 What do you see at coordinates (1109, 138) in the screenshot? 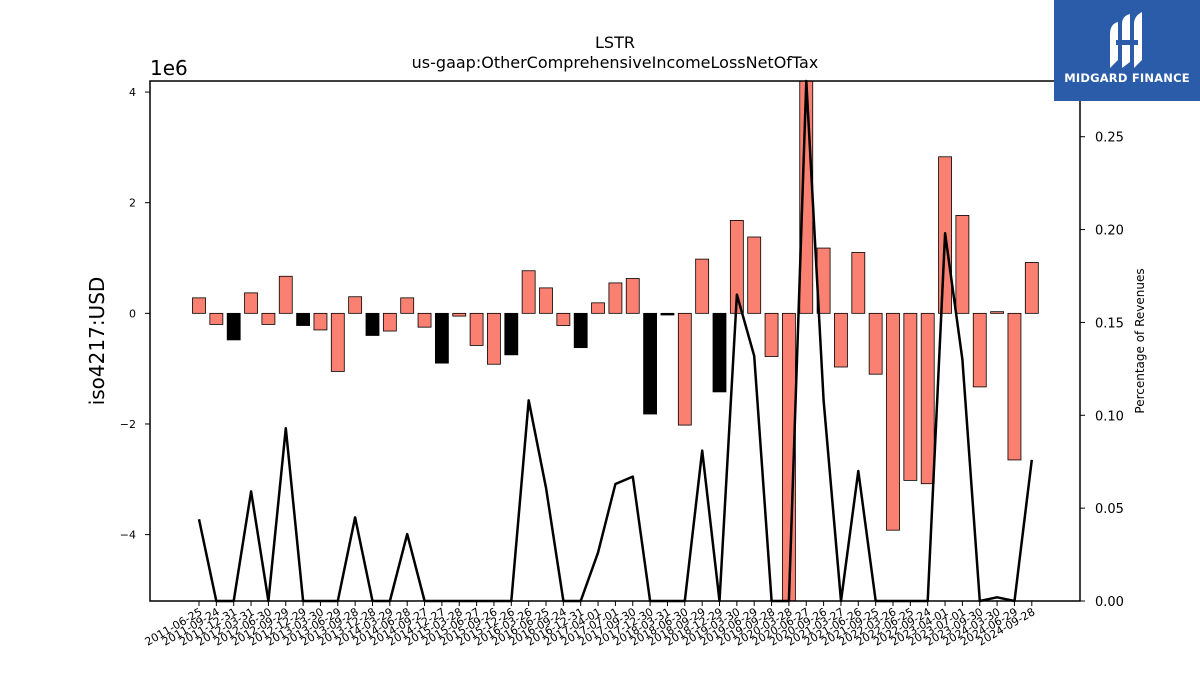
I see `y2-tick-label: 0.25` at bounding box center [1109, 138].